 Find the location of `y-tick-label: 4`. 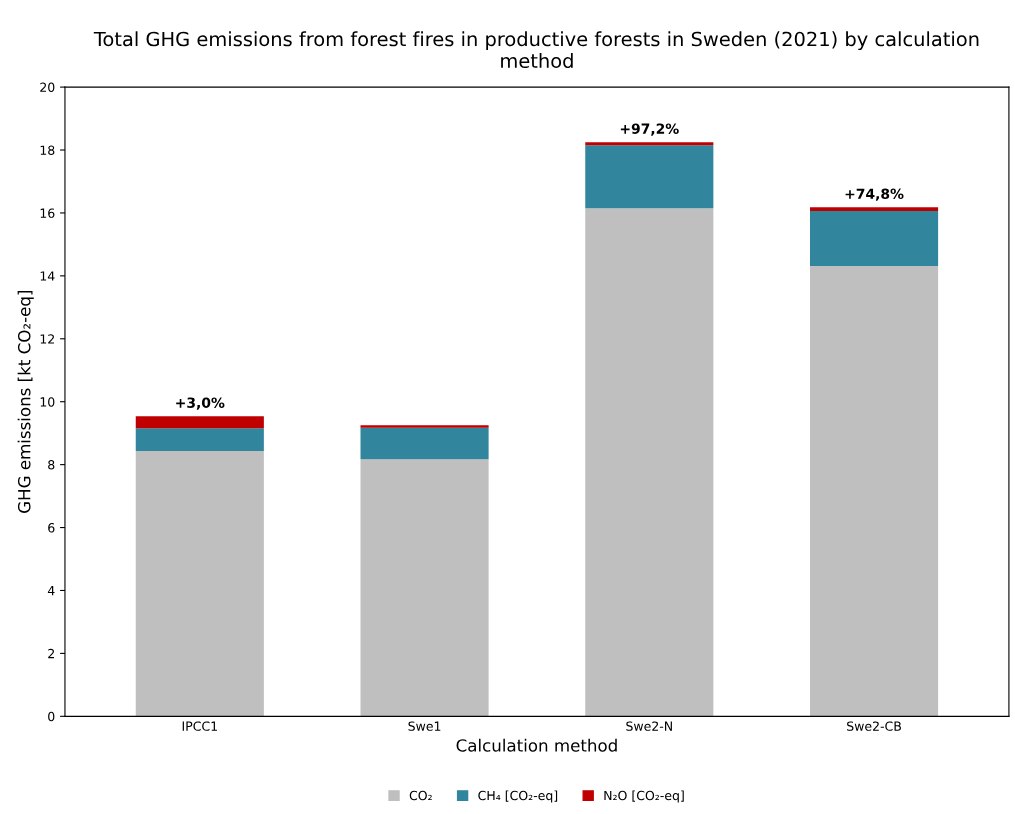

y-tick-label: 4 is located at coordinates (51, 591).